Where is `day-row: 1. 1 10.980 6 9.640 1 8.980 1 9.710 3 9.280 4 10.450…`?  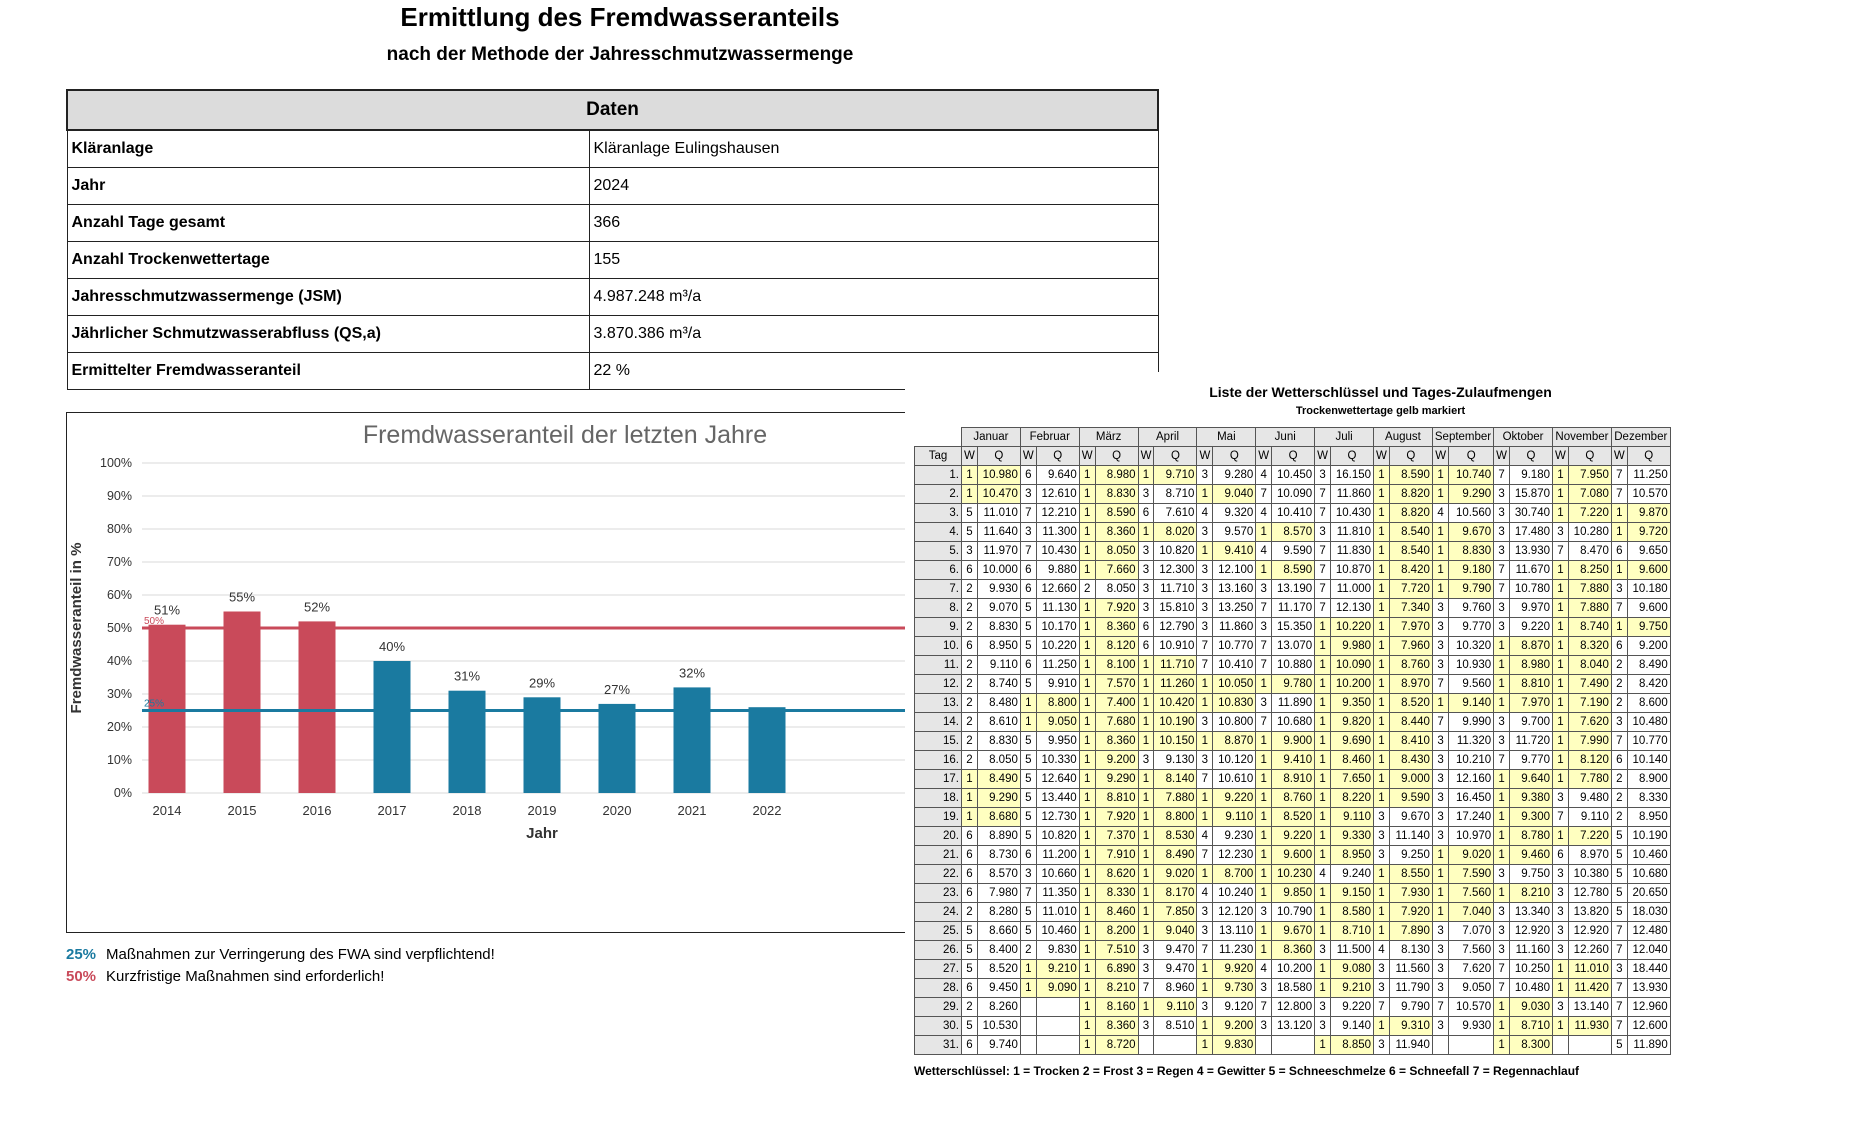
day-row: 1. 1 10.980 6 9.640 1 8.980 1 9.710 3 9.280 4 10.450… is located at coordinates (1292, 475).